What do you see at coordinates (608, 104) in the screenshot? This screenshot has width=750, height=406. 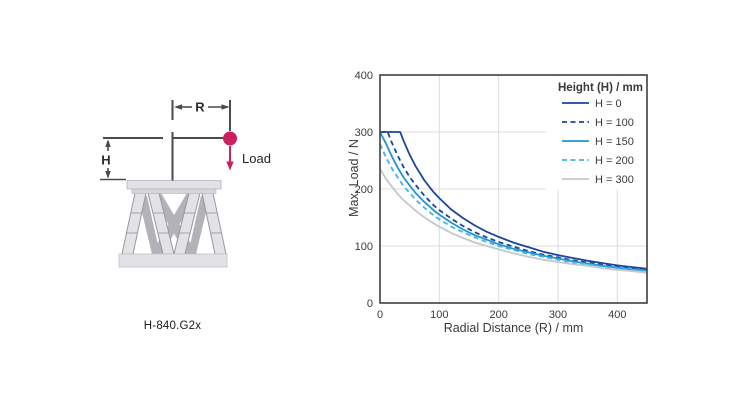 I see `legend-item-label: H = 0` at bounding box center [608, 104].